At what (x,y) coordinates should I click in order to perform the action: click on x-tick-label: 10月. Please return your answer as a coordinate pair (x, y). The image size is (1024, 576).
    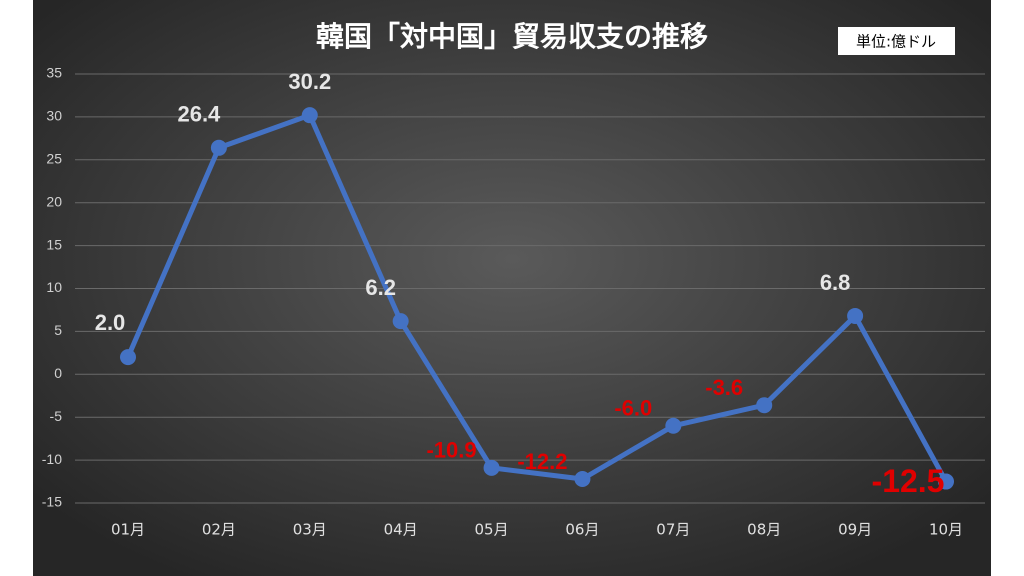
    Looking at the image, I should click on (946, 530).